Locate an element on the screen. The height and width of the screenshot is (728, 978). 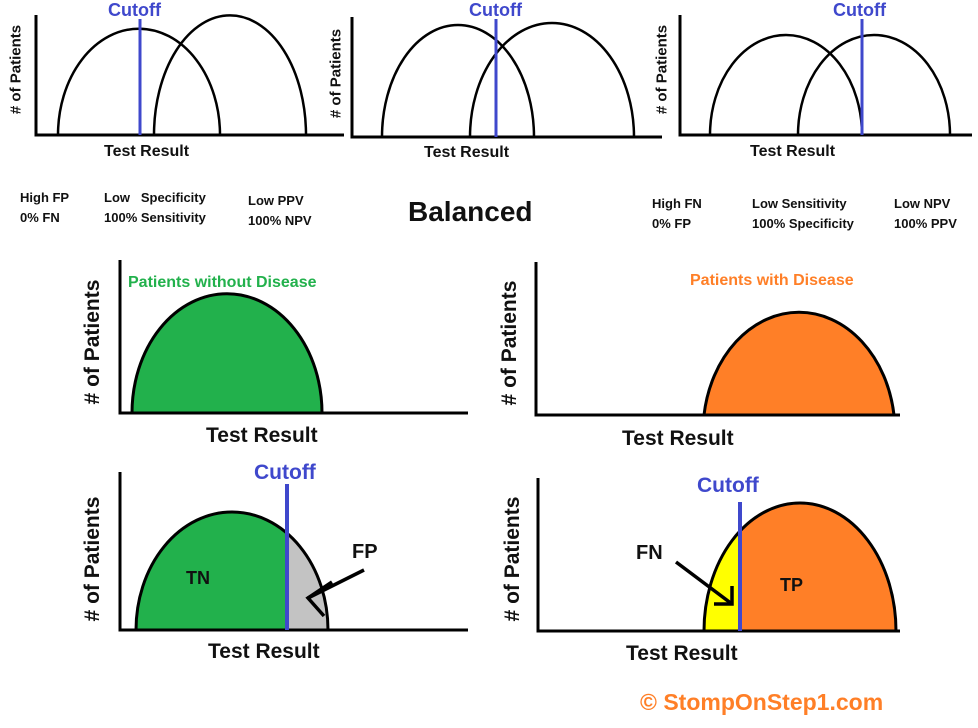
balanced-heading: Balanced is located at coordinates (470, 211).